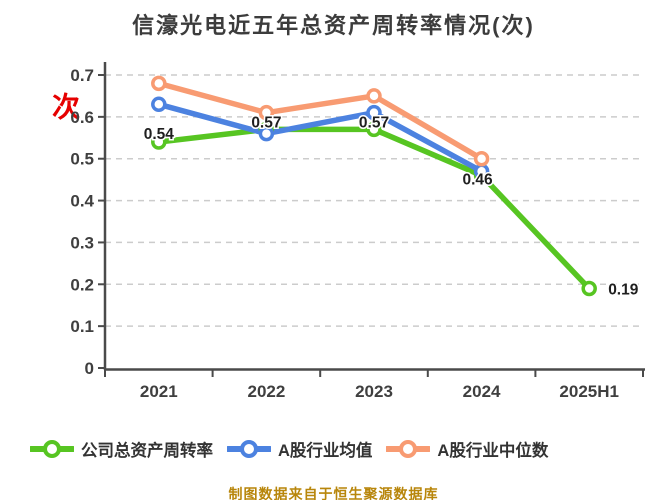  Describe the element at coordinates (89, 368) in the screenshot. I see `y-tick-label: 0` at that location.